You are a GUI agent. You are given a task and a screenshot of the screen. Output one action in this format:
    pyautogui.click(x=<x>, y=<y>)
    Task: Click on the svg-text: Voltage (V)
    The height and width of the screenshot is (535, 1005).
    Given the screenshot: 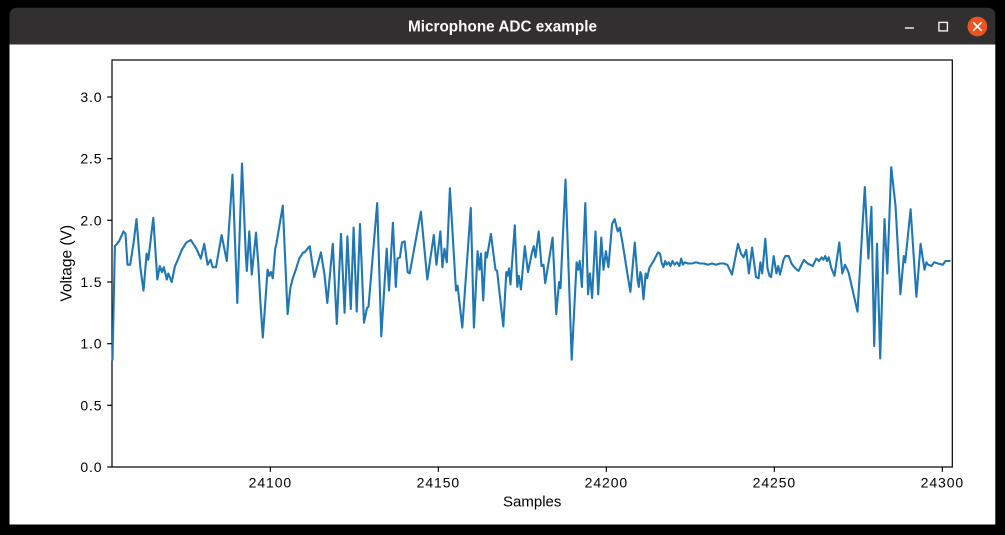 What is the action you would take?
    pyautogui.click(x=67, y=263)
    